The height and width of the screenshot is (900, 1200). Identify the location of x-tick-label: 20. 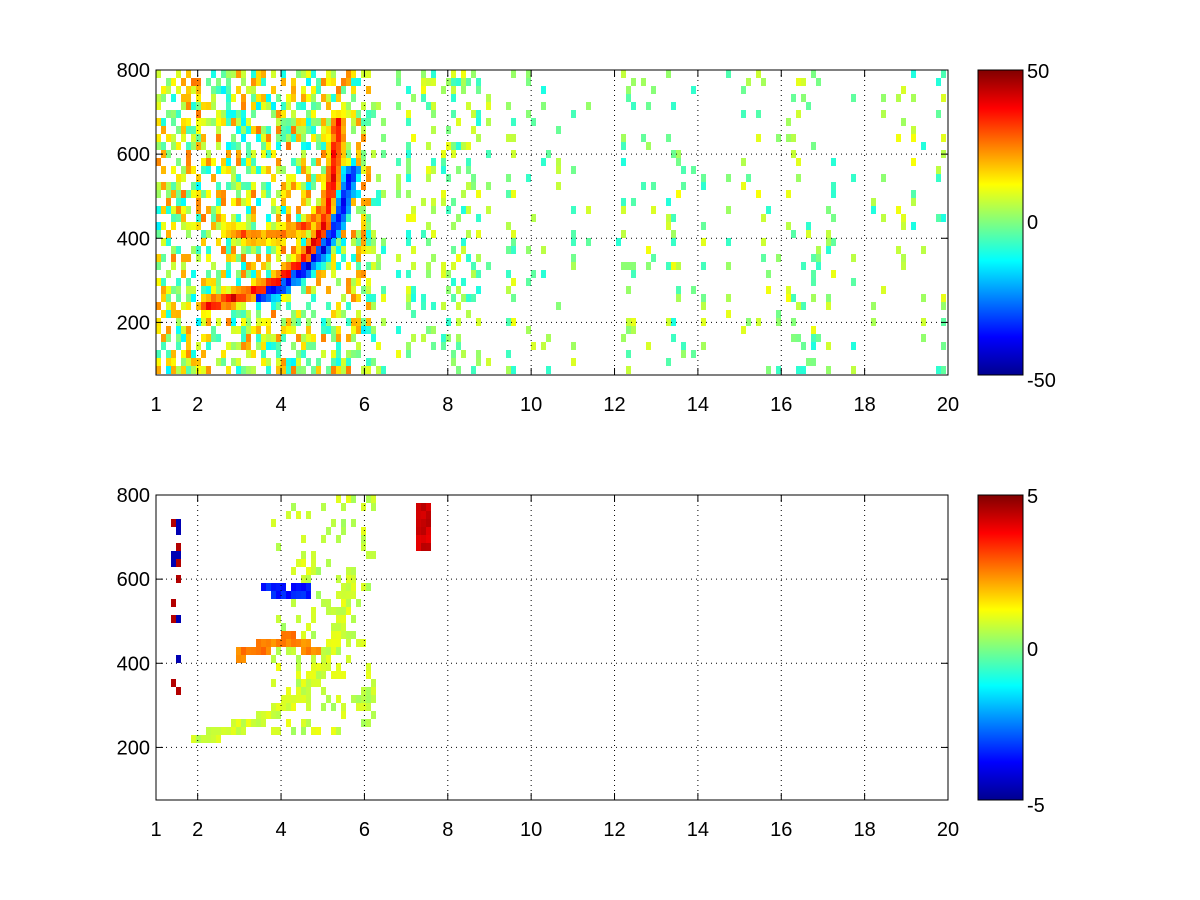
(948, 830).